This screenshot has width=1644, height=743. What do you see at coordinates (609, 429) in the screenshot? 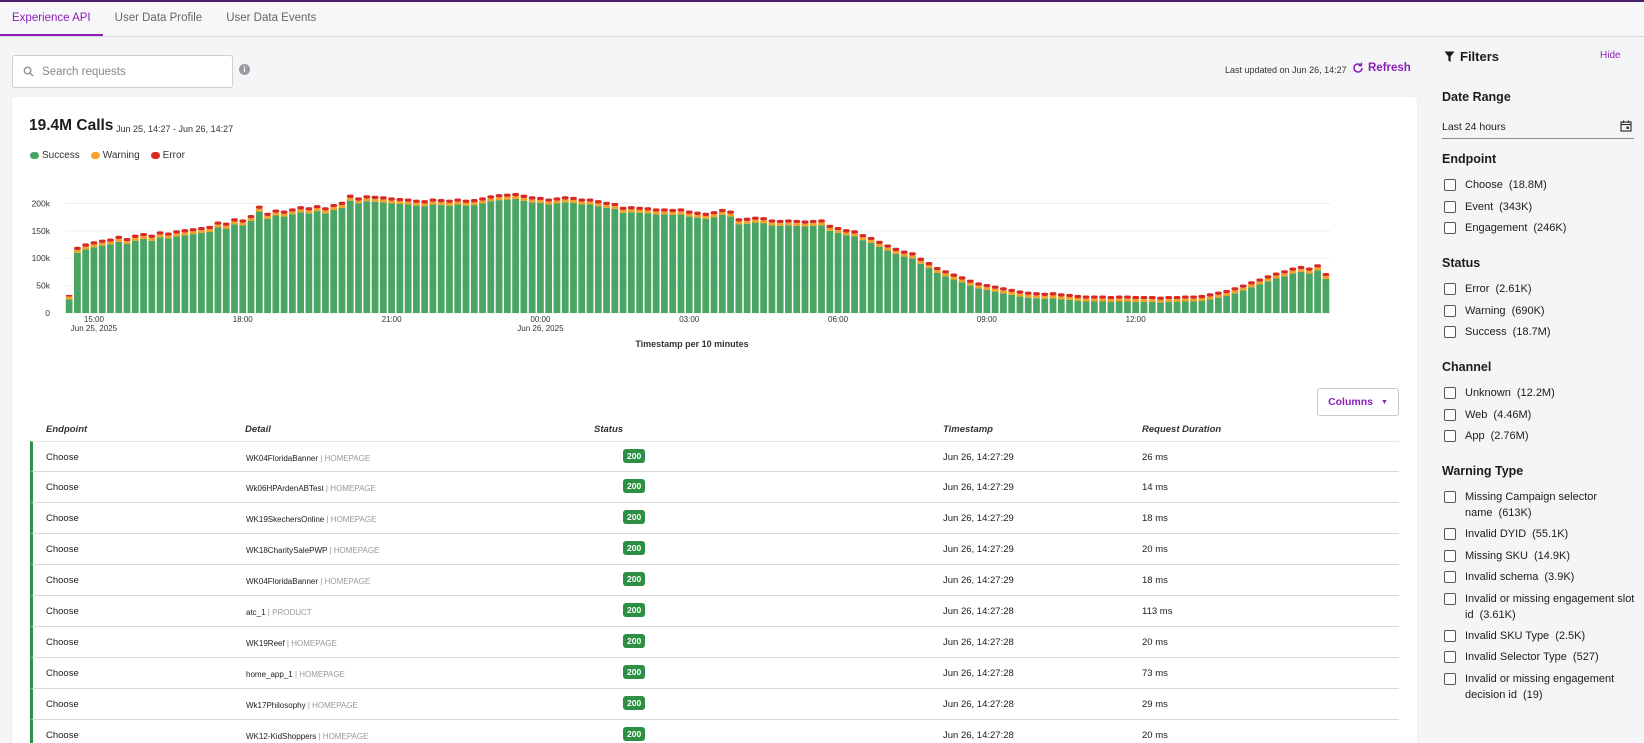
I see `header-status: Status` at bounding box center [609, 429].